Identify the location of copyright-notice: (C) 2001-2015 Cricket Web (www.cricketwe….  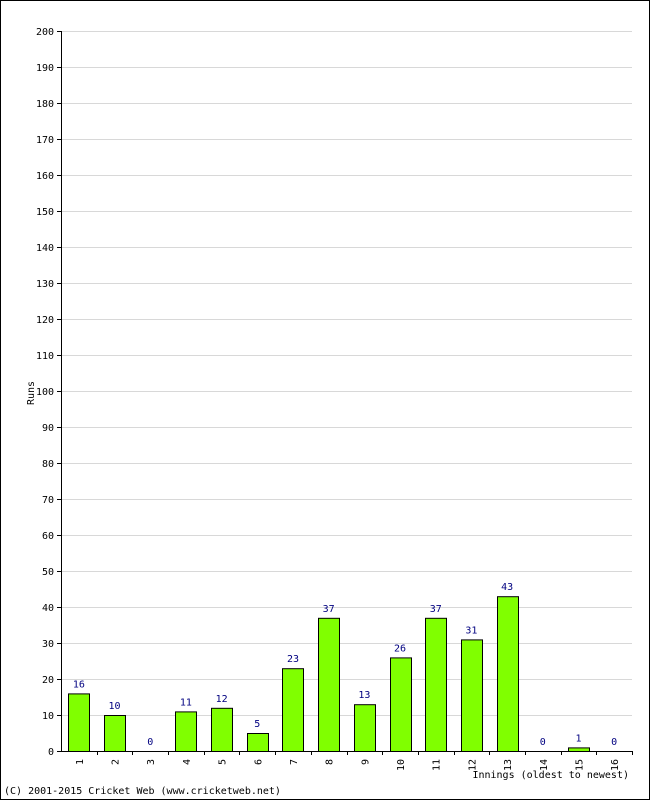
(142, 791).